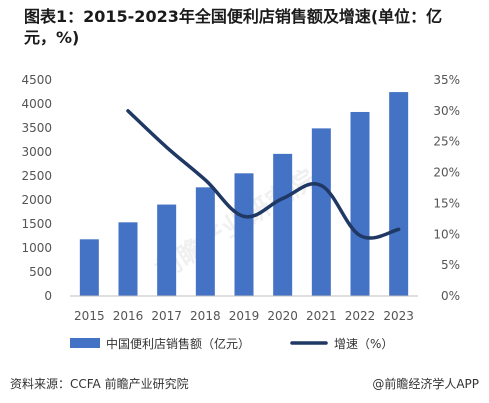  I want to click on x-tick-label: 2017, so click(166, 316).